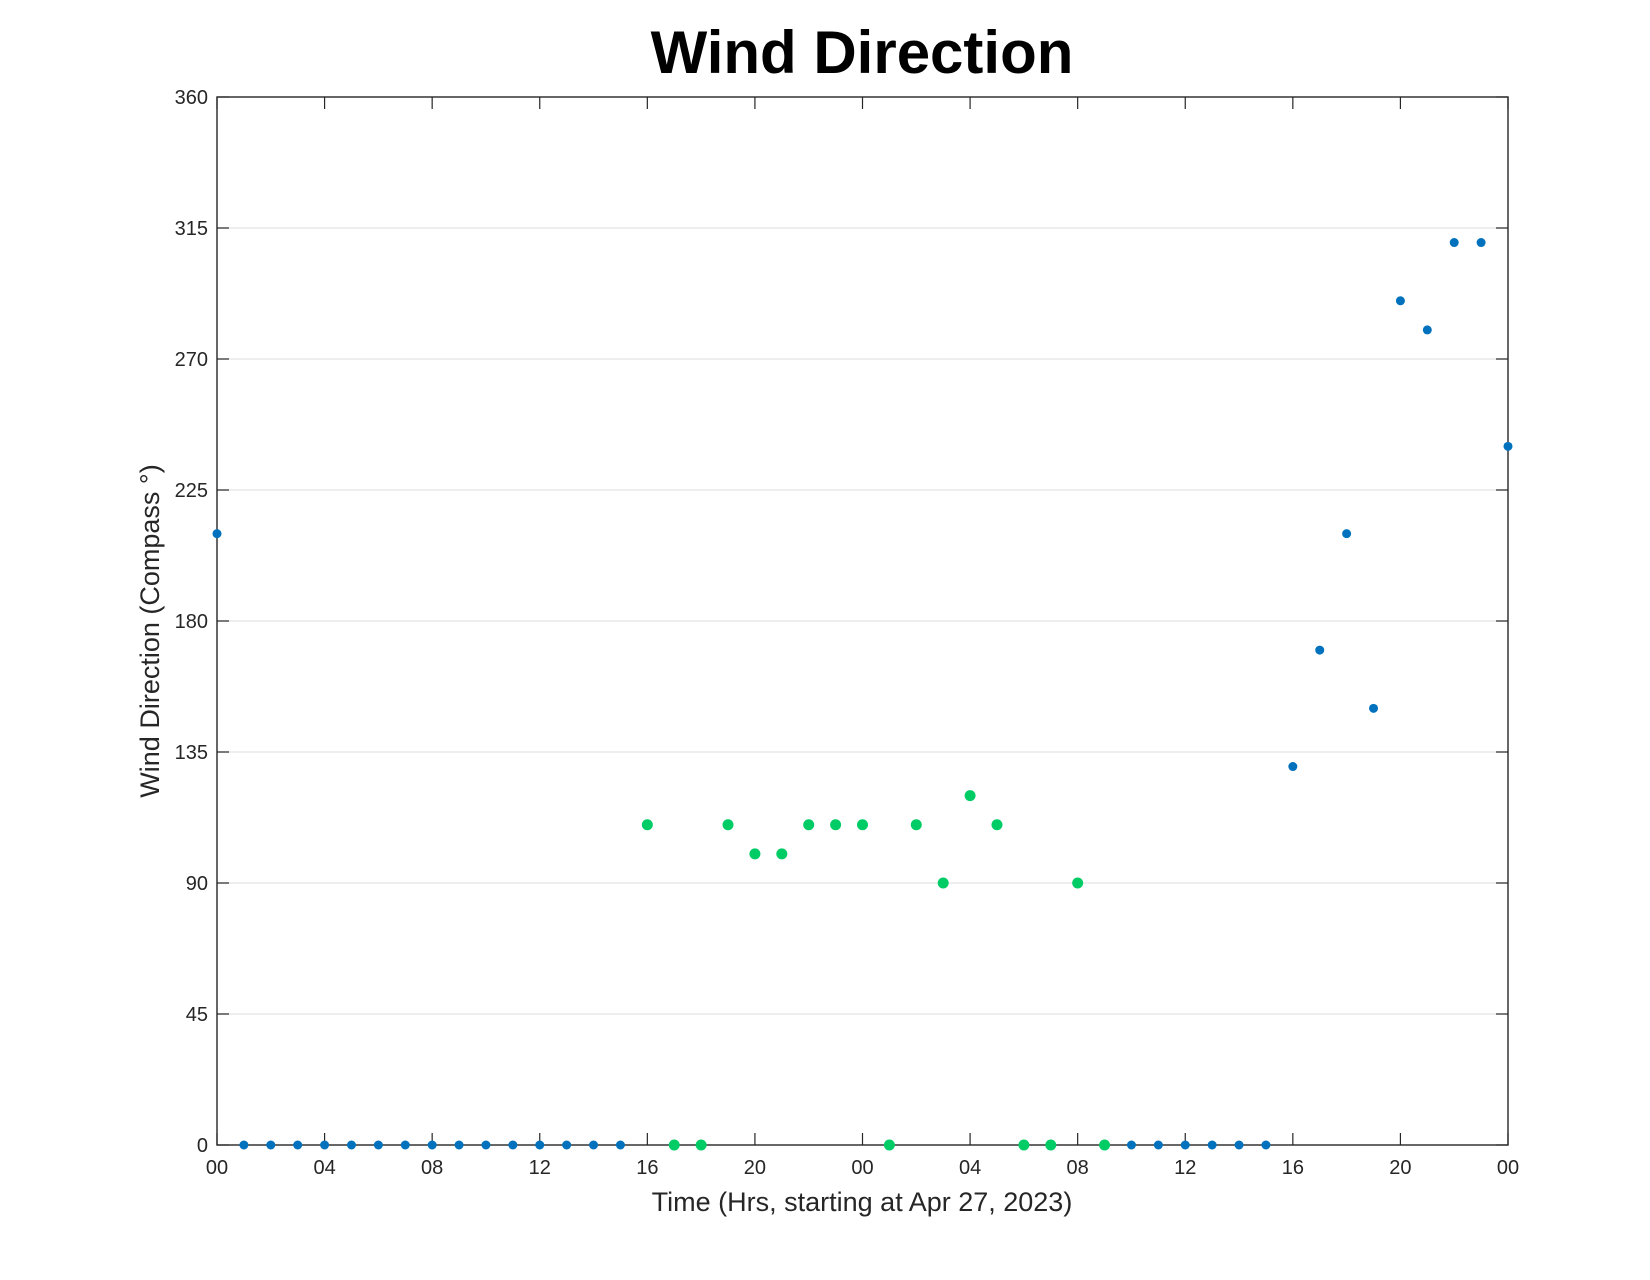 This screenshot has width=1650, height=1280. What do you see at coordinates (191, 360) in the screenshot?
I see `y-tick-label: 270` at bounding box center [191, 360].